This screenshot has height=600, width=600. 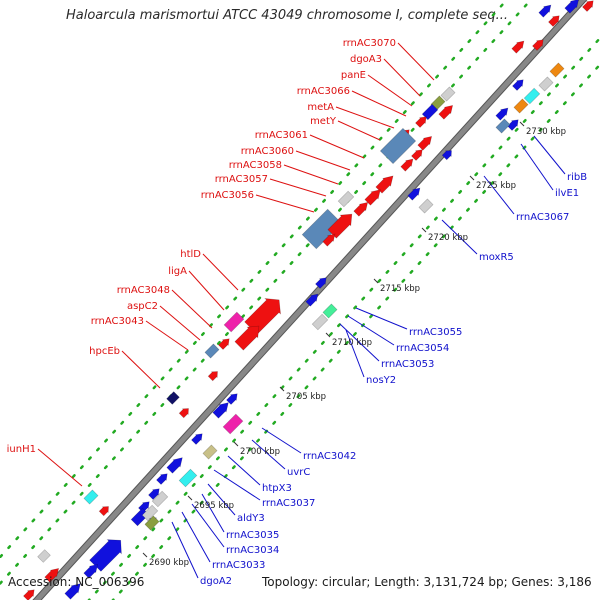 What do you see at coordinates (353, 75) in the screenshot?
I see `label-panE: panE` at bounding box center [353, 75].